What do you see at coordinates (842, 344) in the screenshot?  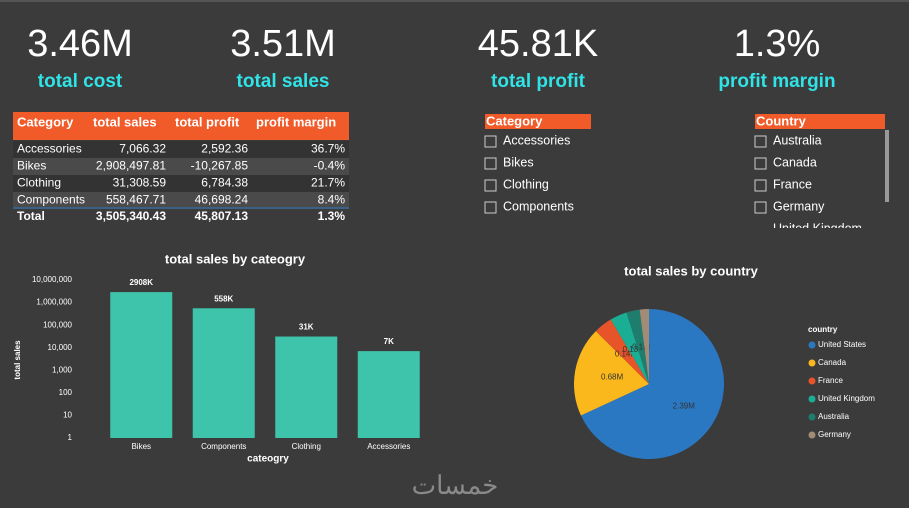 I see `legend-label: United States` at bounding box center [842, 344].